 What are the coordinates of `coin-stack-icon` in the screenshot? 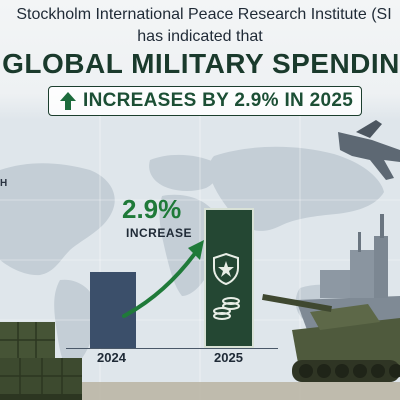 It's located at (226, 308).